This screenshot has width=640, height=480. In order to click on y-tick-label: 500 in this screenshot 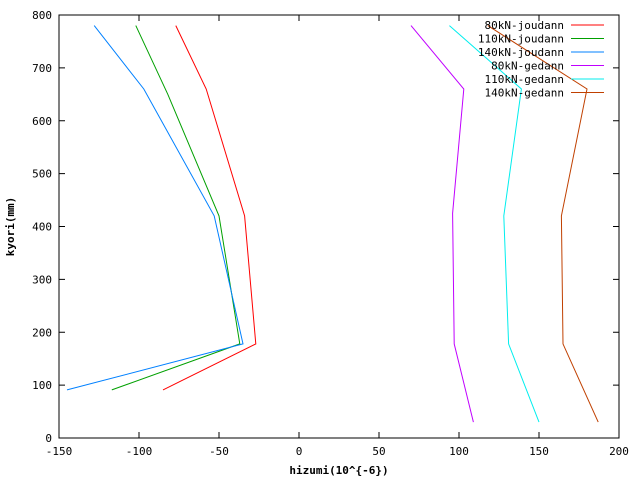, I will do `click(42, 174)`.